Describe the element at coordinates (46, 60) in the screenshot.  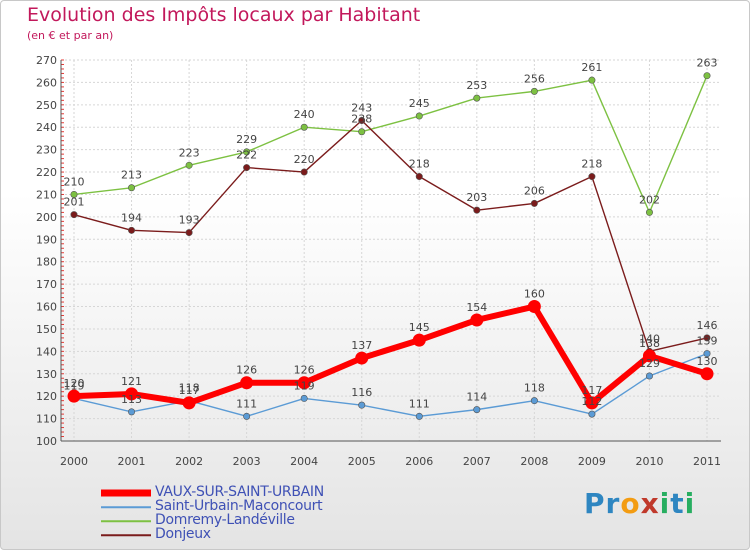
I see `y-tick-label: 270` at that location.